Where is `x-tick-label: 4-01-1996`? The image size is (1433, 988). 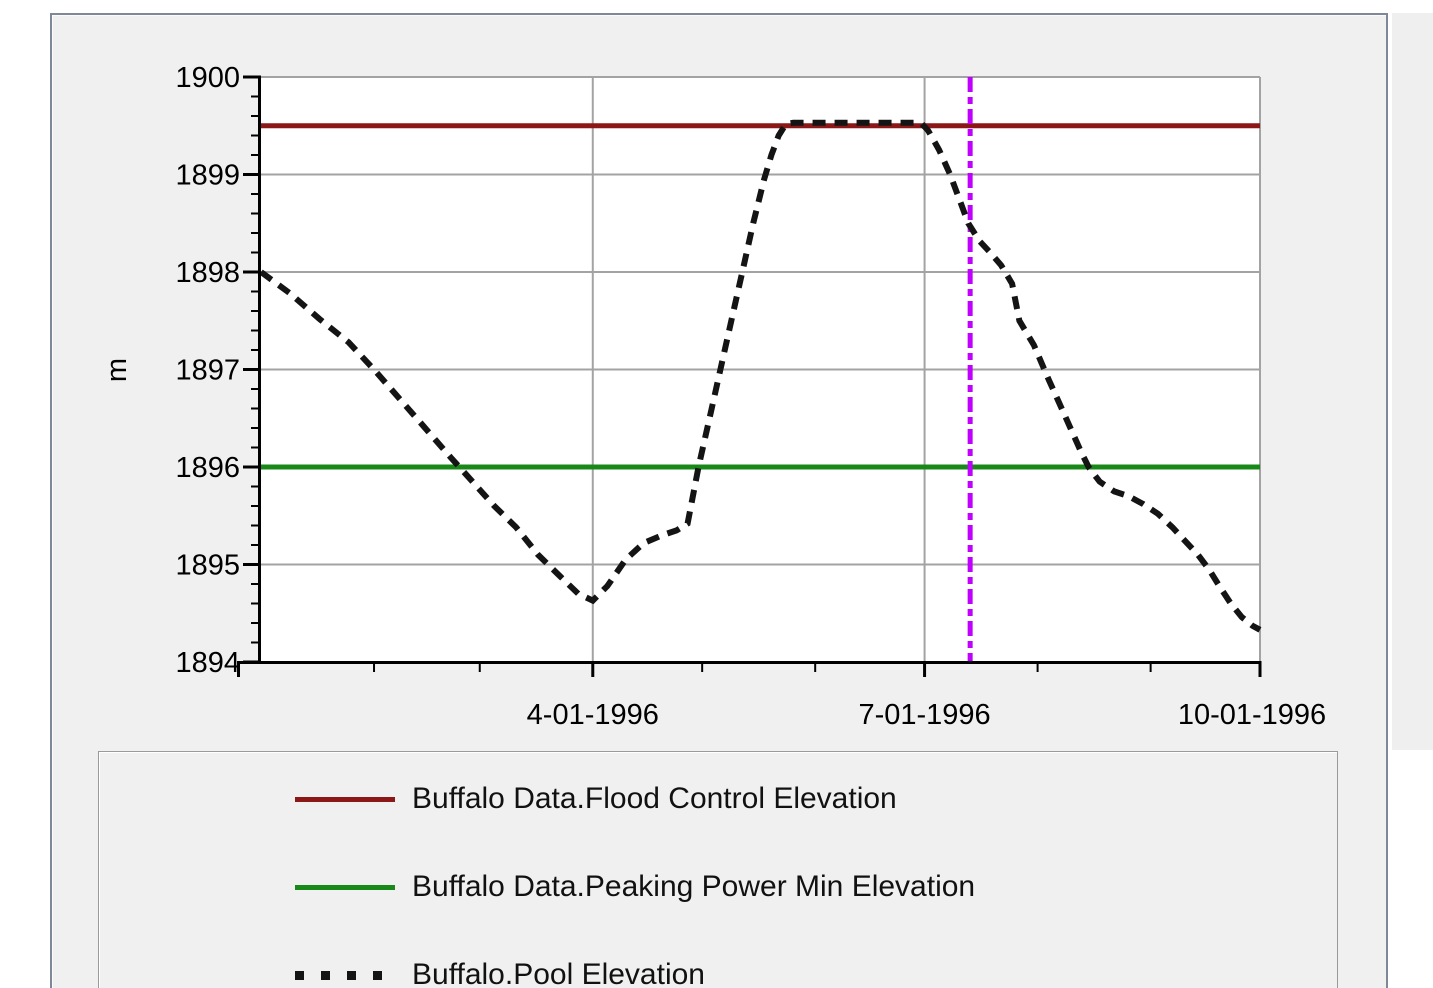
x-tick-label: 4-01-1996 is located at coordinates (593, 715).